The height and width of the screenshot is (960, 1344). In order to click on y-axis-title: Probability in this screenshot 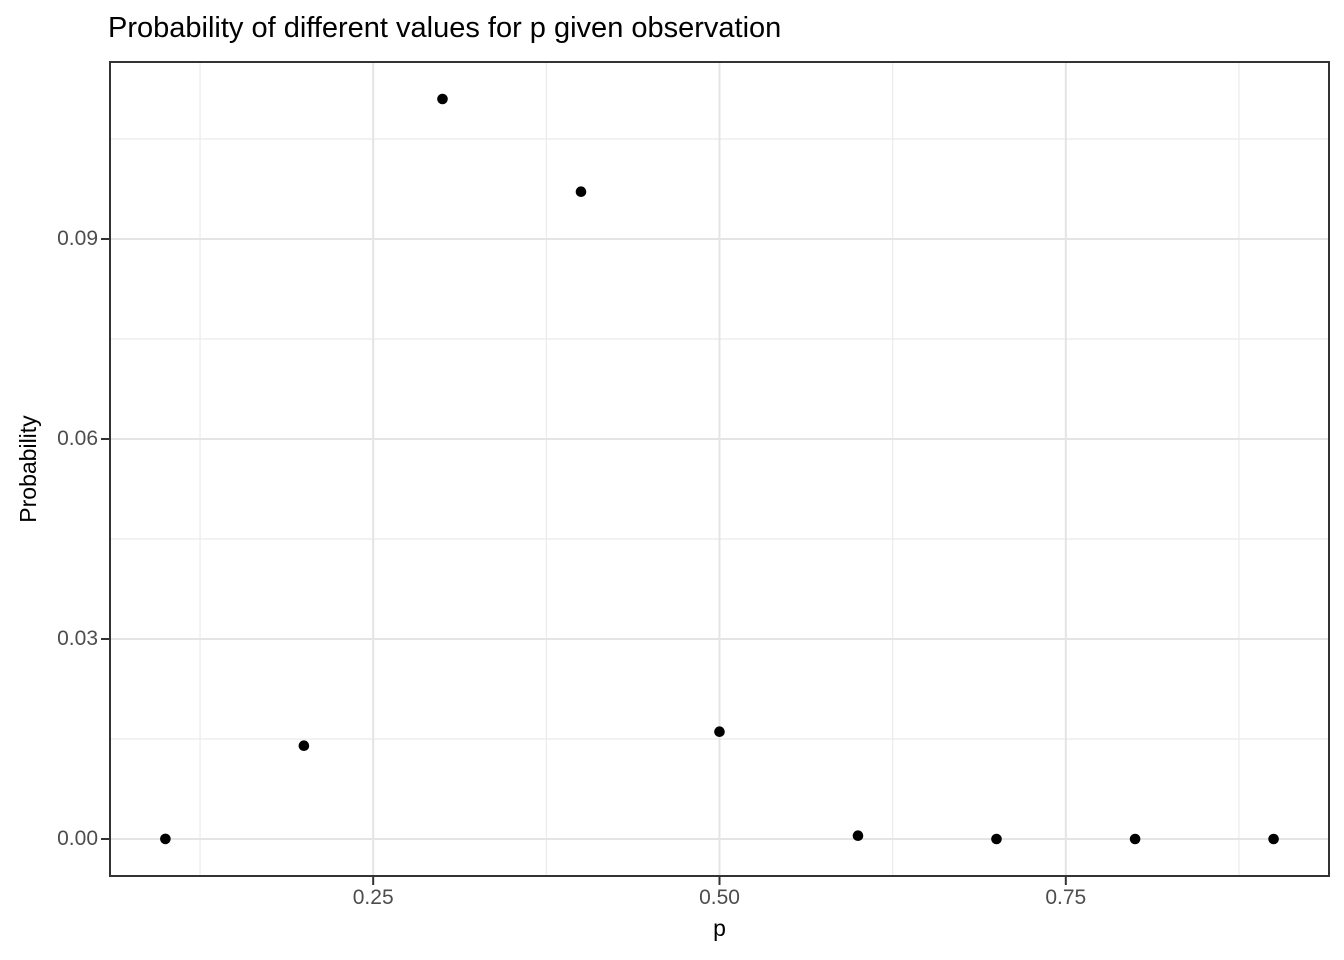, I will do `click(28, 469)`.